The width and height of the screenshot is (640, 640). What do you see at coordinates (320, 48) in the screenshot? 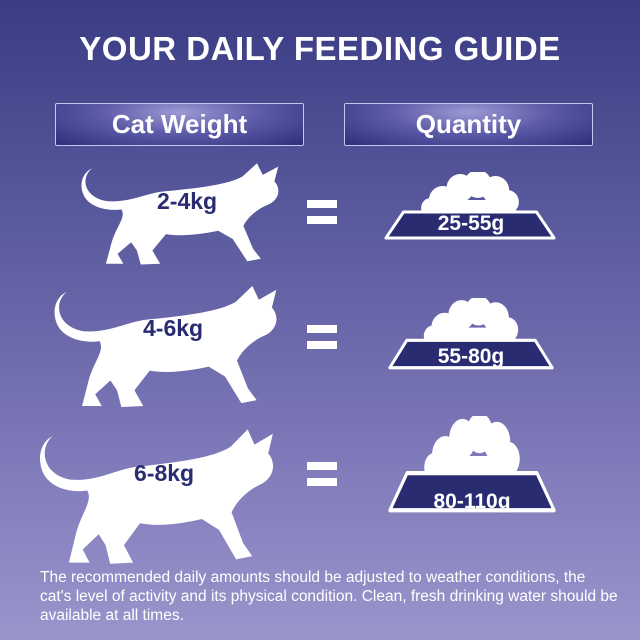
I see `page-title: YOUR DAILY FEEDING GUIDE` at bounding box center [320, 48].